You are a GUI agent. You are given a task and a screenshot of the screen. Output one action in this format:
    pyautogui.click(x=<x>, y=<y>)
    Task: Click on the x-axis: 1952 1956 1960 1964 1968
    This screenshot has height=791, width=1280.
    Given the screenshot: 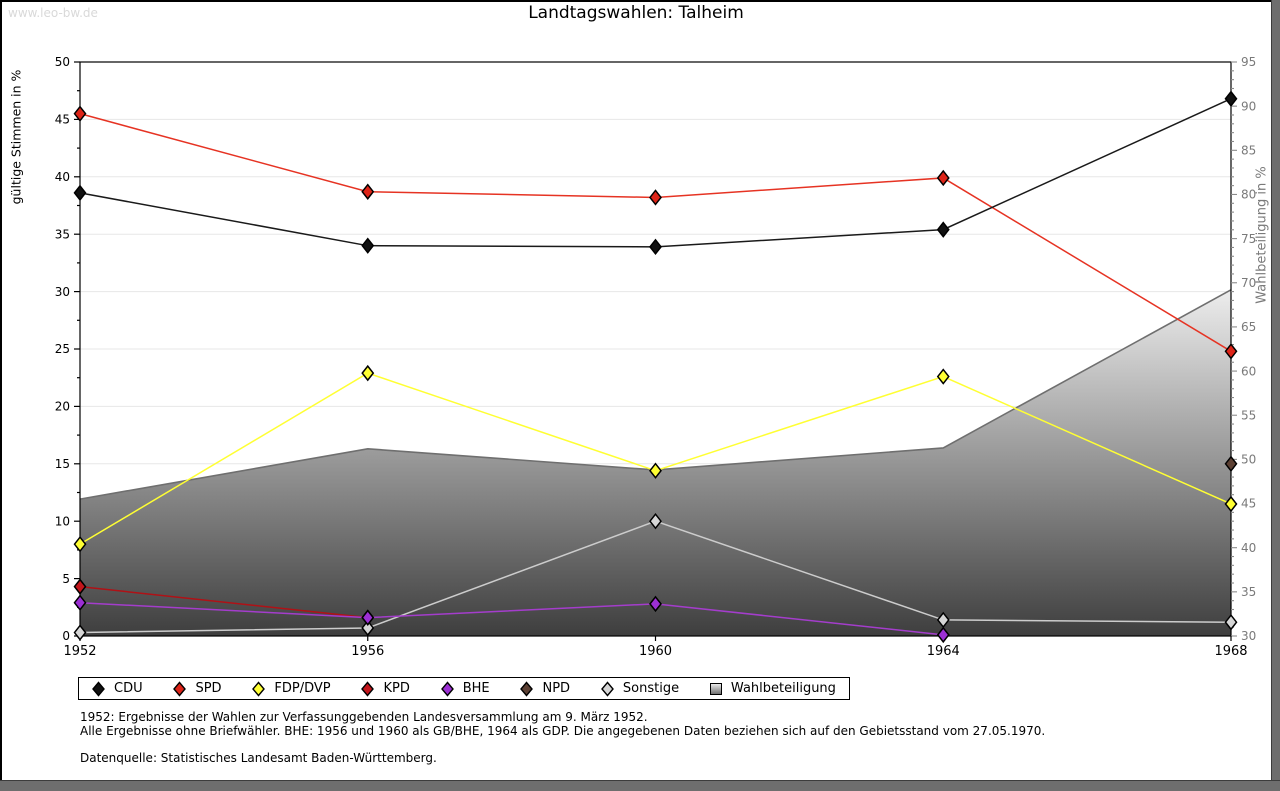 What is the action you would take?
    pyautogui.click(x=655, y=647)
    